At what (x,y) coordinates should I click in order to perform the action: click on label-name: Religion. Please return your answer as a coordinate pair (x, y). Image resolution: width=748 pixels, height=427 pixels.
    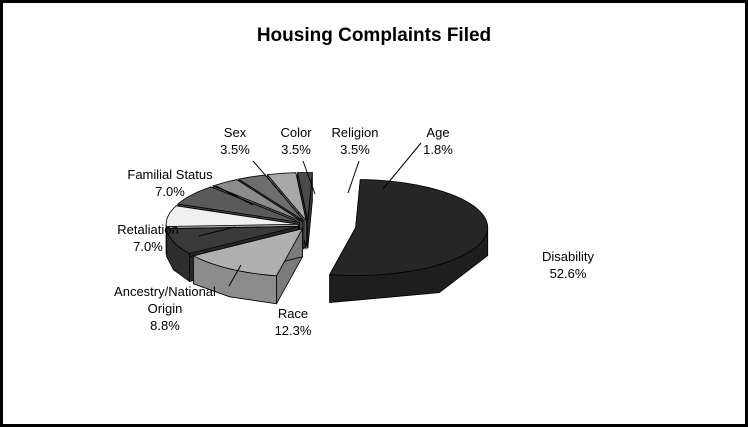
    Looking at the image, I should click on (355, 132).